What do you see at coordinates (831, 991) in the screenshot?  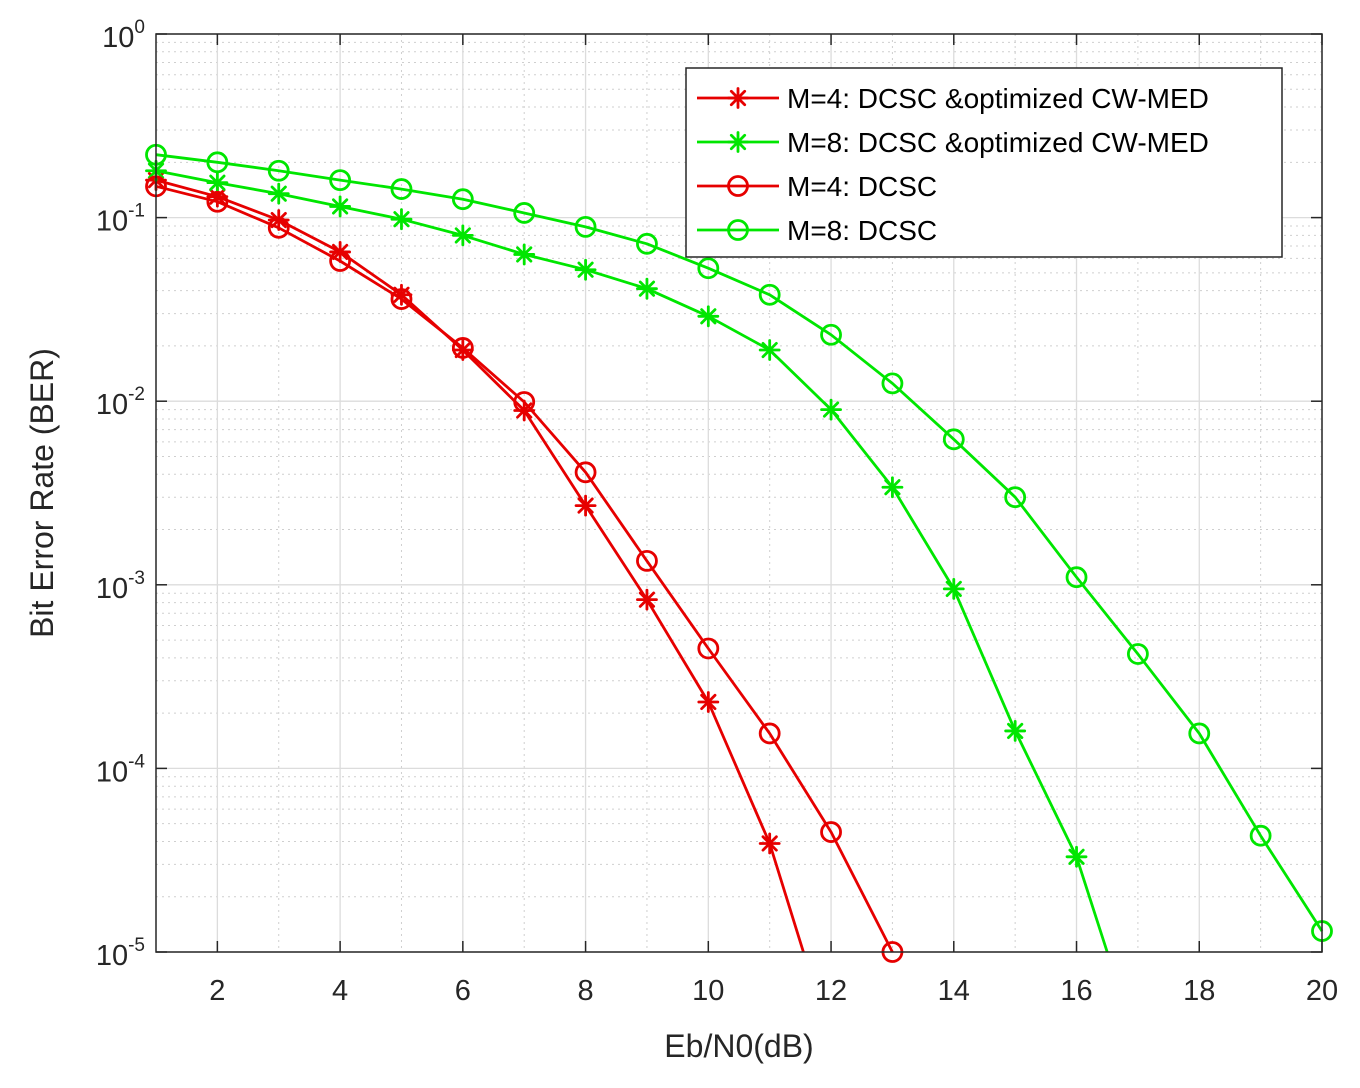 I see `x-tick-label: 12` at bounding box center [831, 991].